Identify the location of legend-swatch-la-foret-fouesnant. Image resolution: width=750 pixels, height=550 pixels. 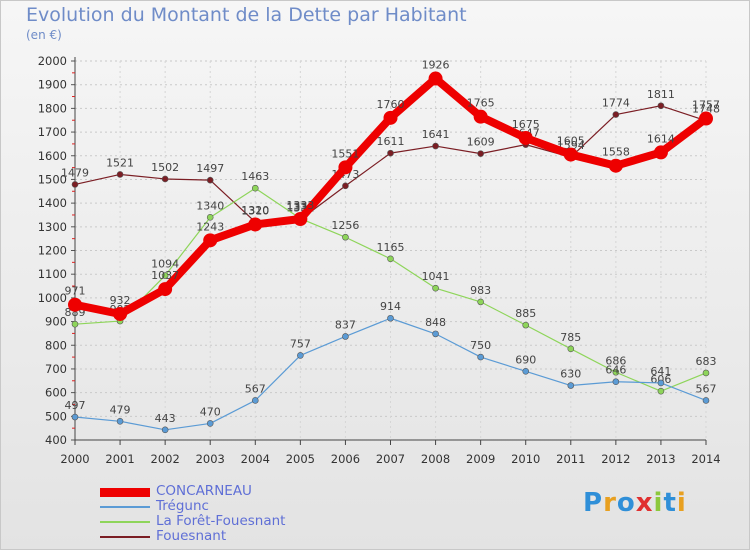
(125, 522).